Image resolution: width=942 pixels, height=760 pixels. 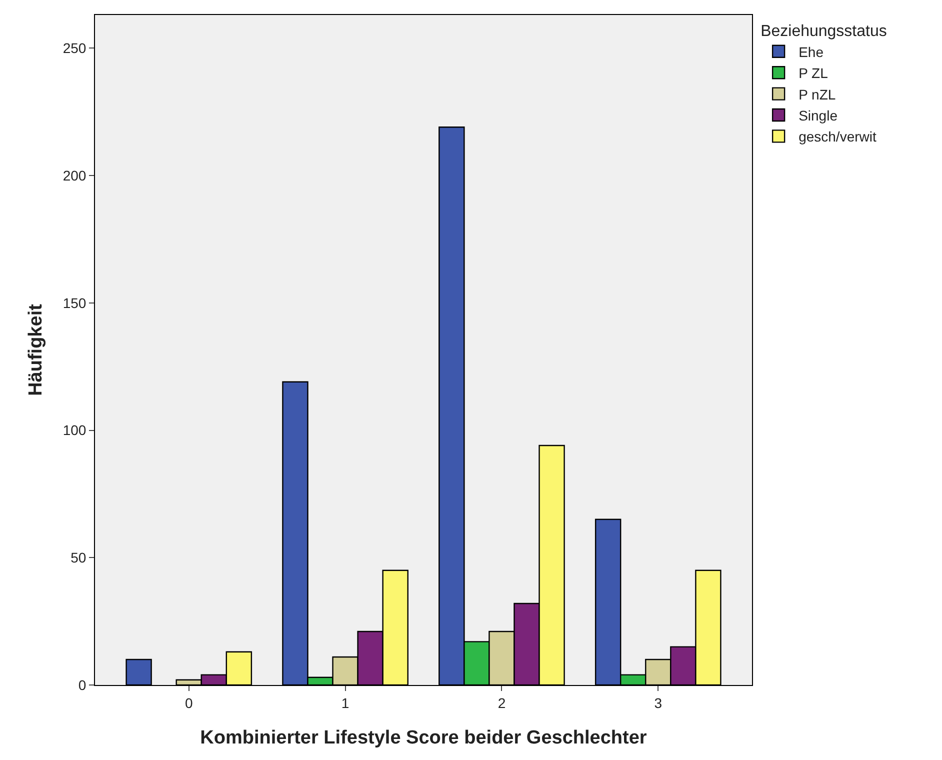 What do you see at coordinates (74, 175) in the screenshot?
I see `y-tick-label: 200` at bounding box center [74, 175].